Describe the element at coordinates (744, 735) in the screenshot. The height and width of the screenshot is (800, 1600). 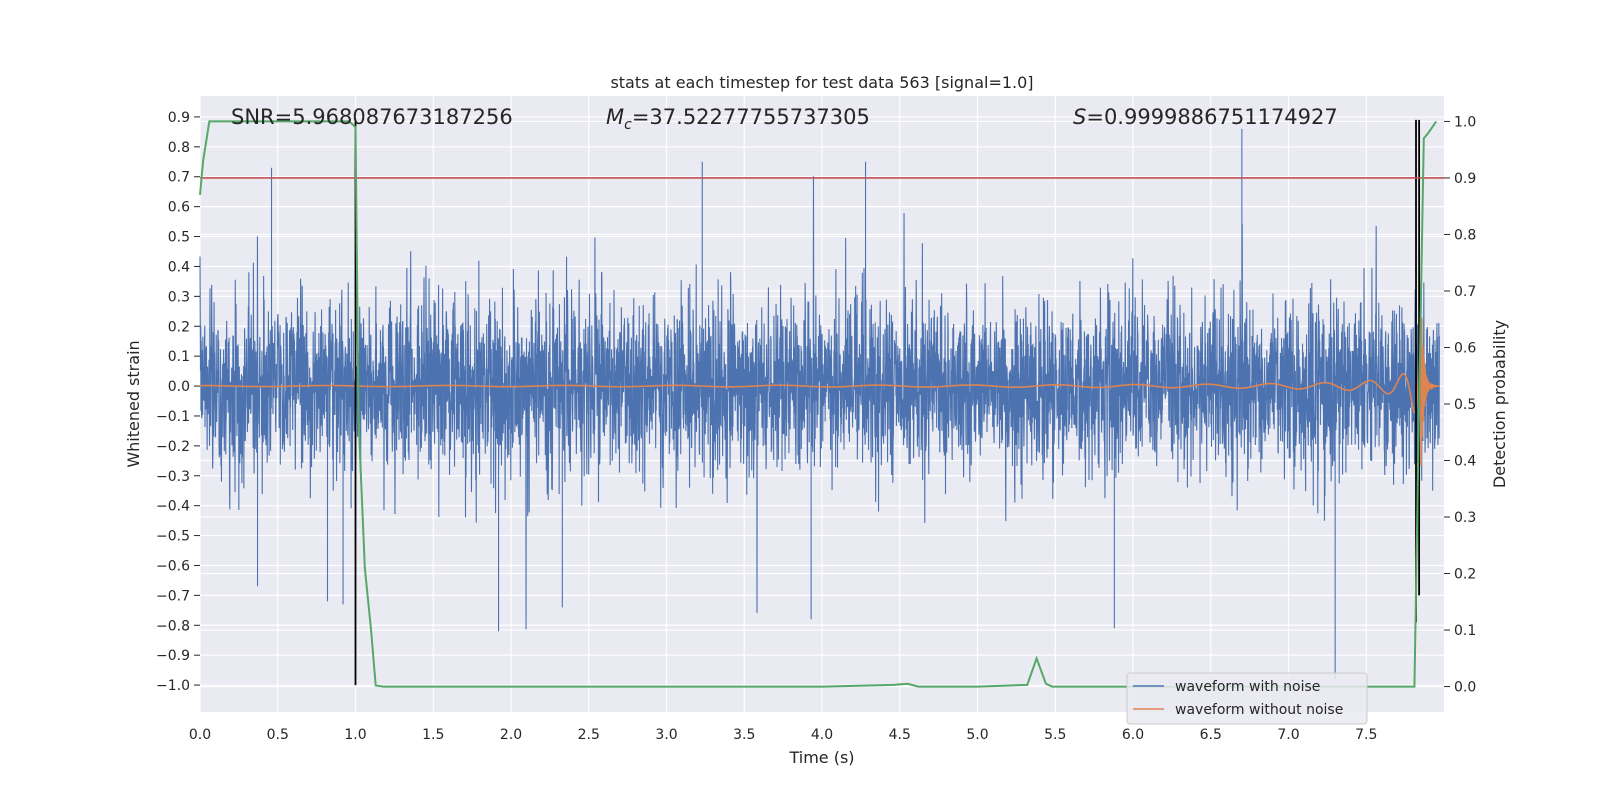
I see `x-tick-label: 3.5` at that location.